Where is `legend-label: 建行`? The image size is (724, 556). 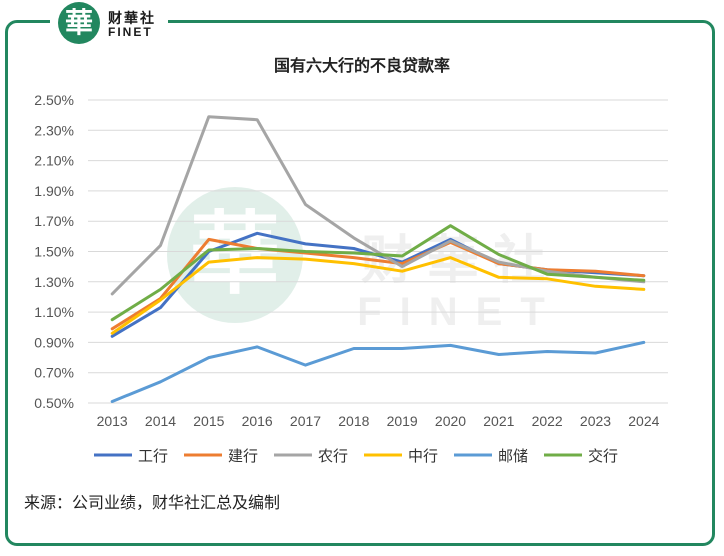 legend-label: 建行 is located at coordinates (243, 456).